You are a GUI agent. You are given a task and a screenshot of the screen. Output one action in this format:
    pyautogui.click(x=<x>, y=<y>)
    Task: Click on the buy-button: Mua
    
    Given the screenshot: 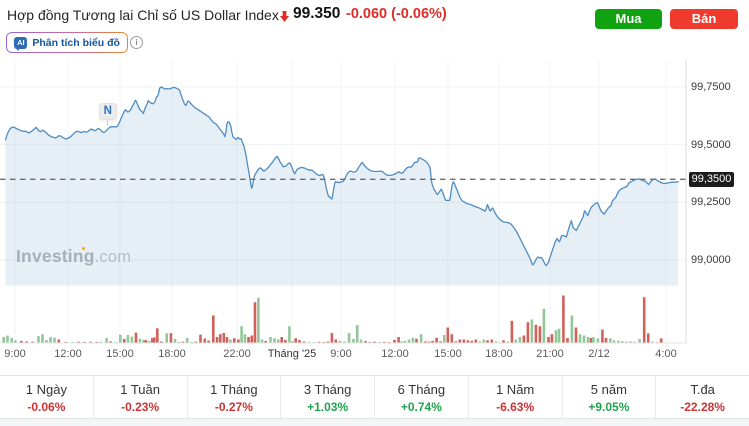 What is the action you would take?
    pyautogui.click(x=628, y=19)
    